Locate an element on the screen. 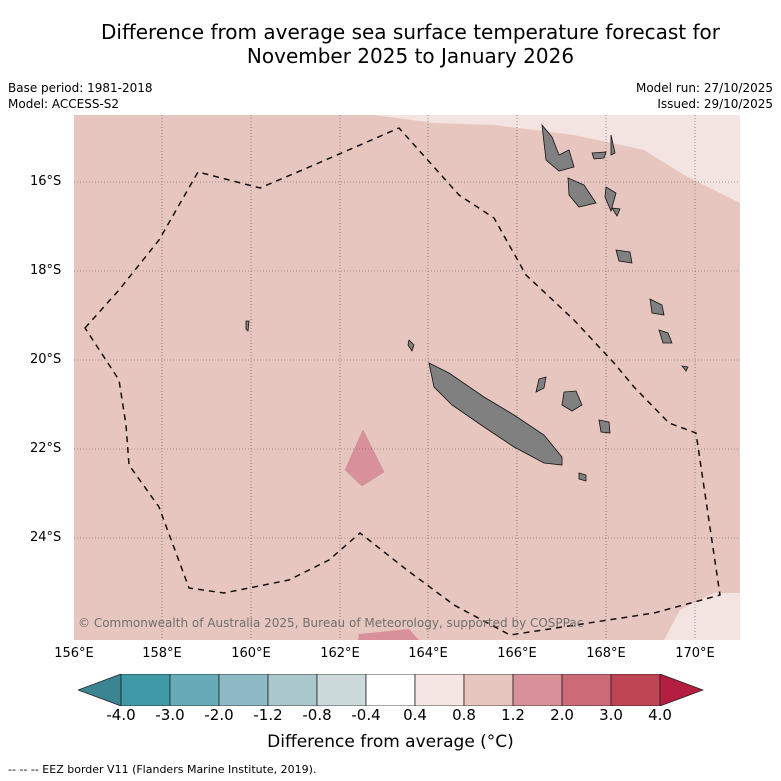 The image size is (781, 781). espiritu-santo is located at coordinates (558, 147).